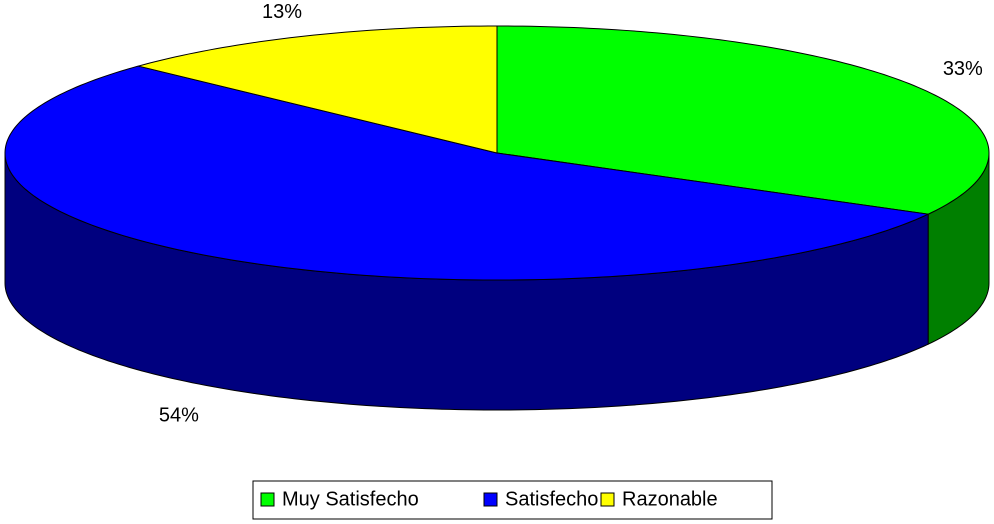 Image resolution: width=994 pixels, height=524 pixels. I want to click on legend-label: Razonable, so click(670, 499).